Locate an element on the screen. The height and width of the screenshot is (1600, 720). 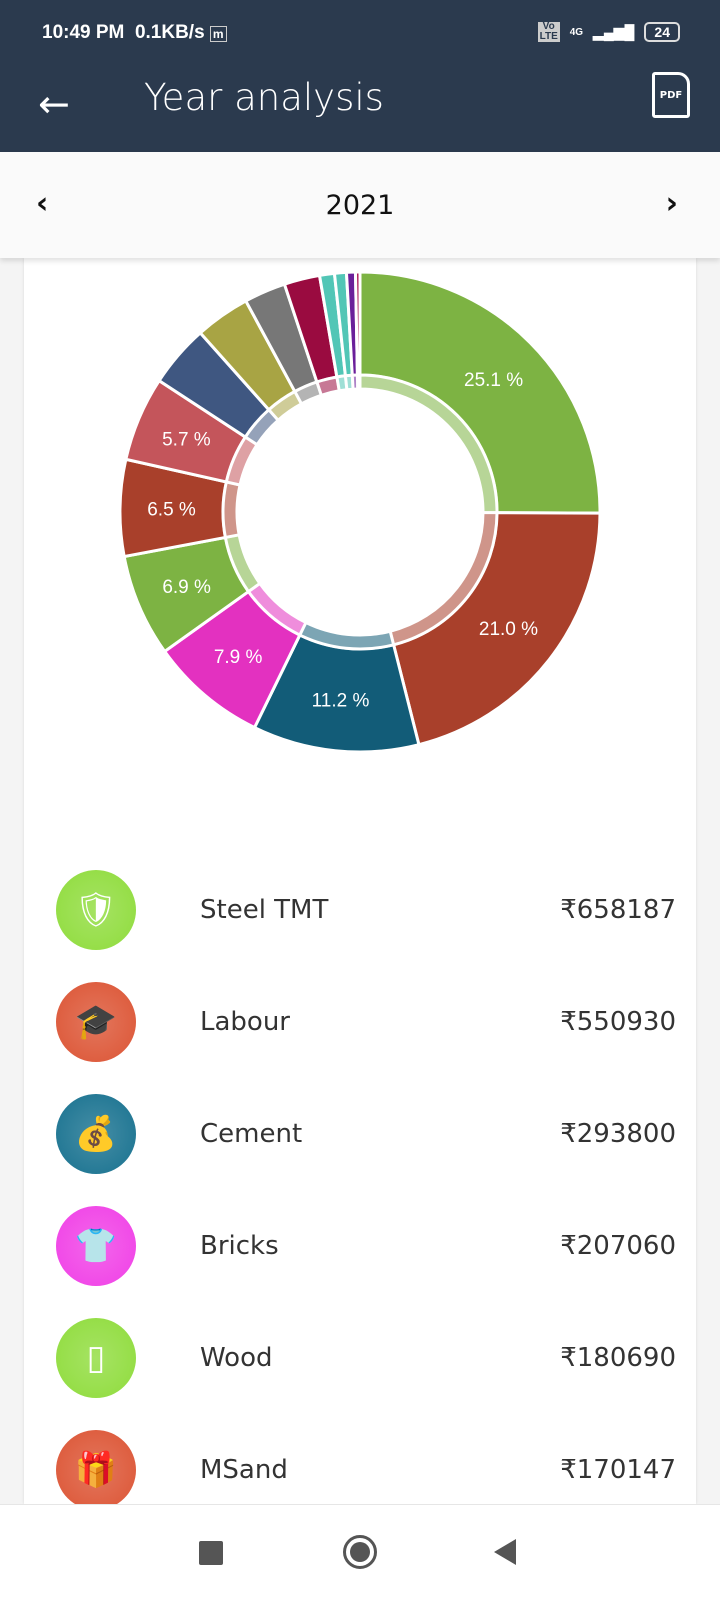
smartphone-icon: ▯ is located at coordinates (96, 1358).